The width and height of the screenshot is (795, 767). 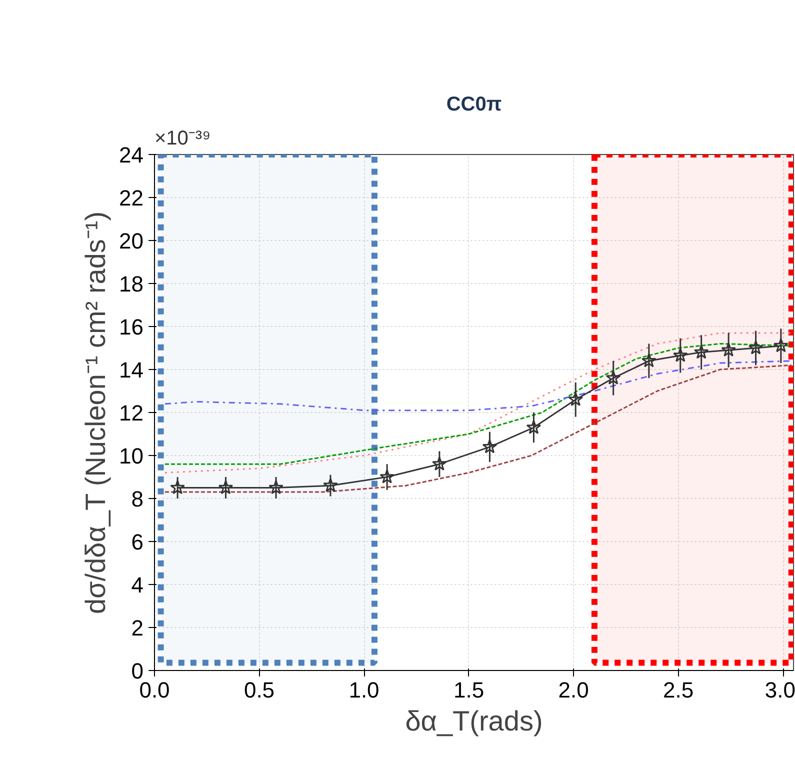 What do you see at coordinates (474, 105) in the screenshot?
I see `chart-title: CC0π` at bounding box center [474, 105].